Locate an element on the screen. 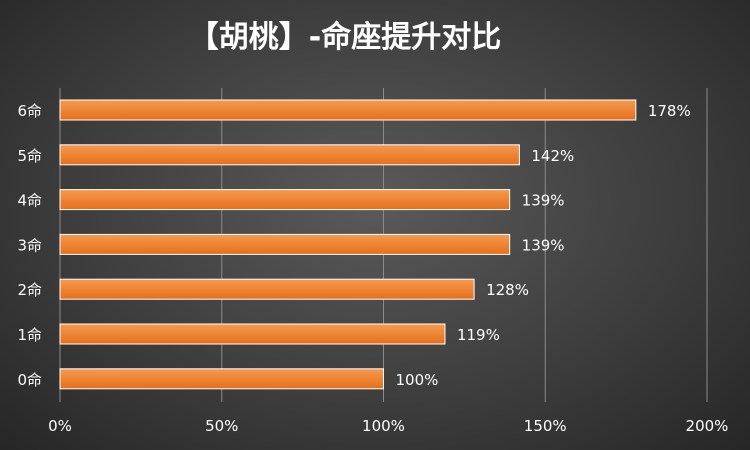 Image resolution: width=750 pixels, height=450 pixels. value-label-1: 142% is located at coordinates (552, 156).